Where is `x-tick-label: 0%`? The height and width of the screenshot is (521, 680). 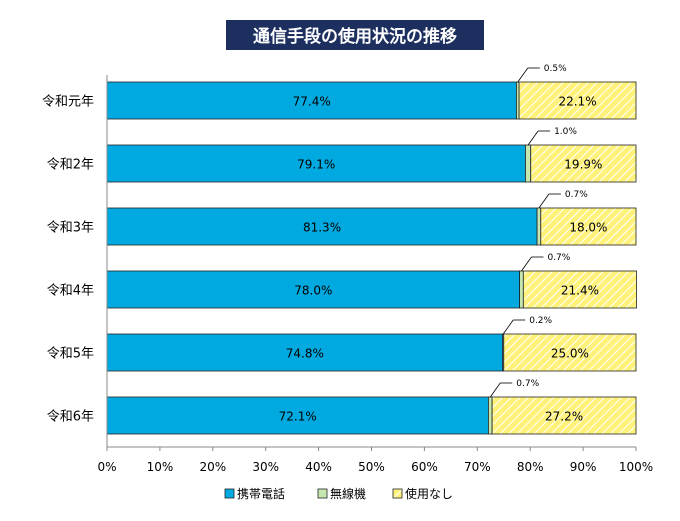
x-tick-label: 0% is located at coordinates (106, 467).